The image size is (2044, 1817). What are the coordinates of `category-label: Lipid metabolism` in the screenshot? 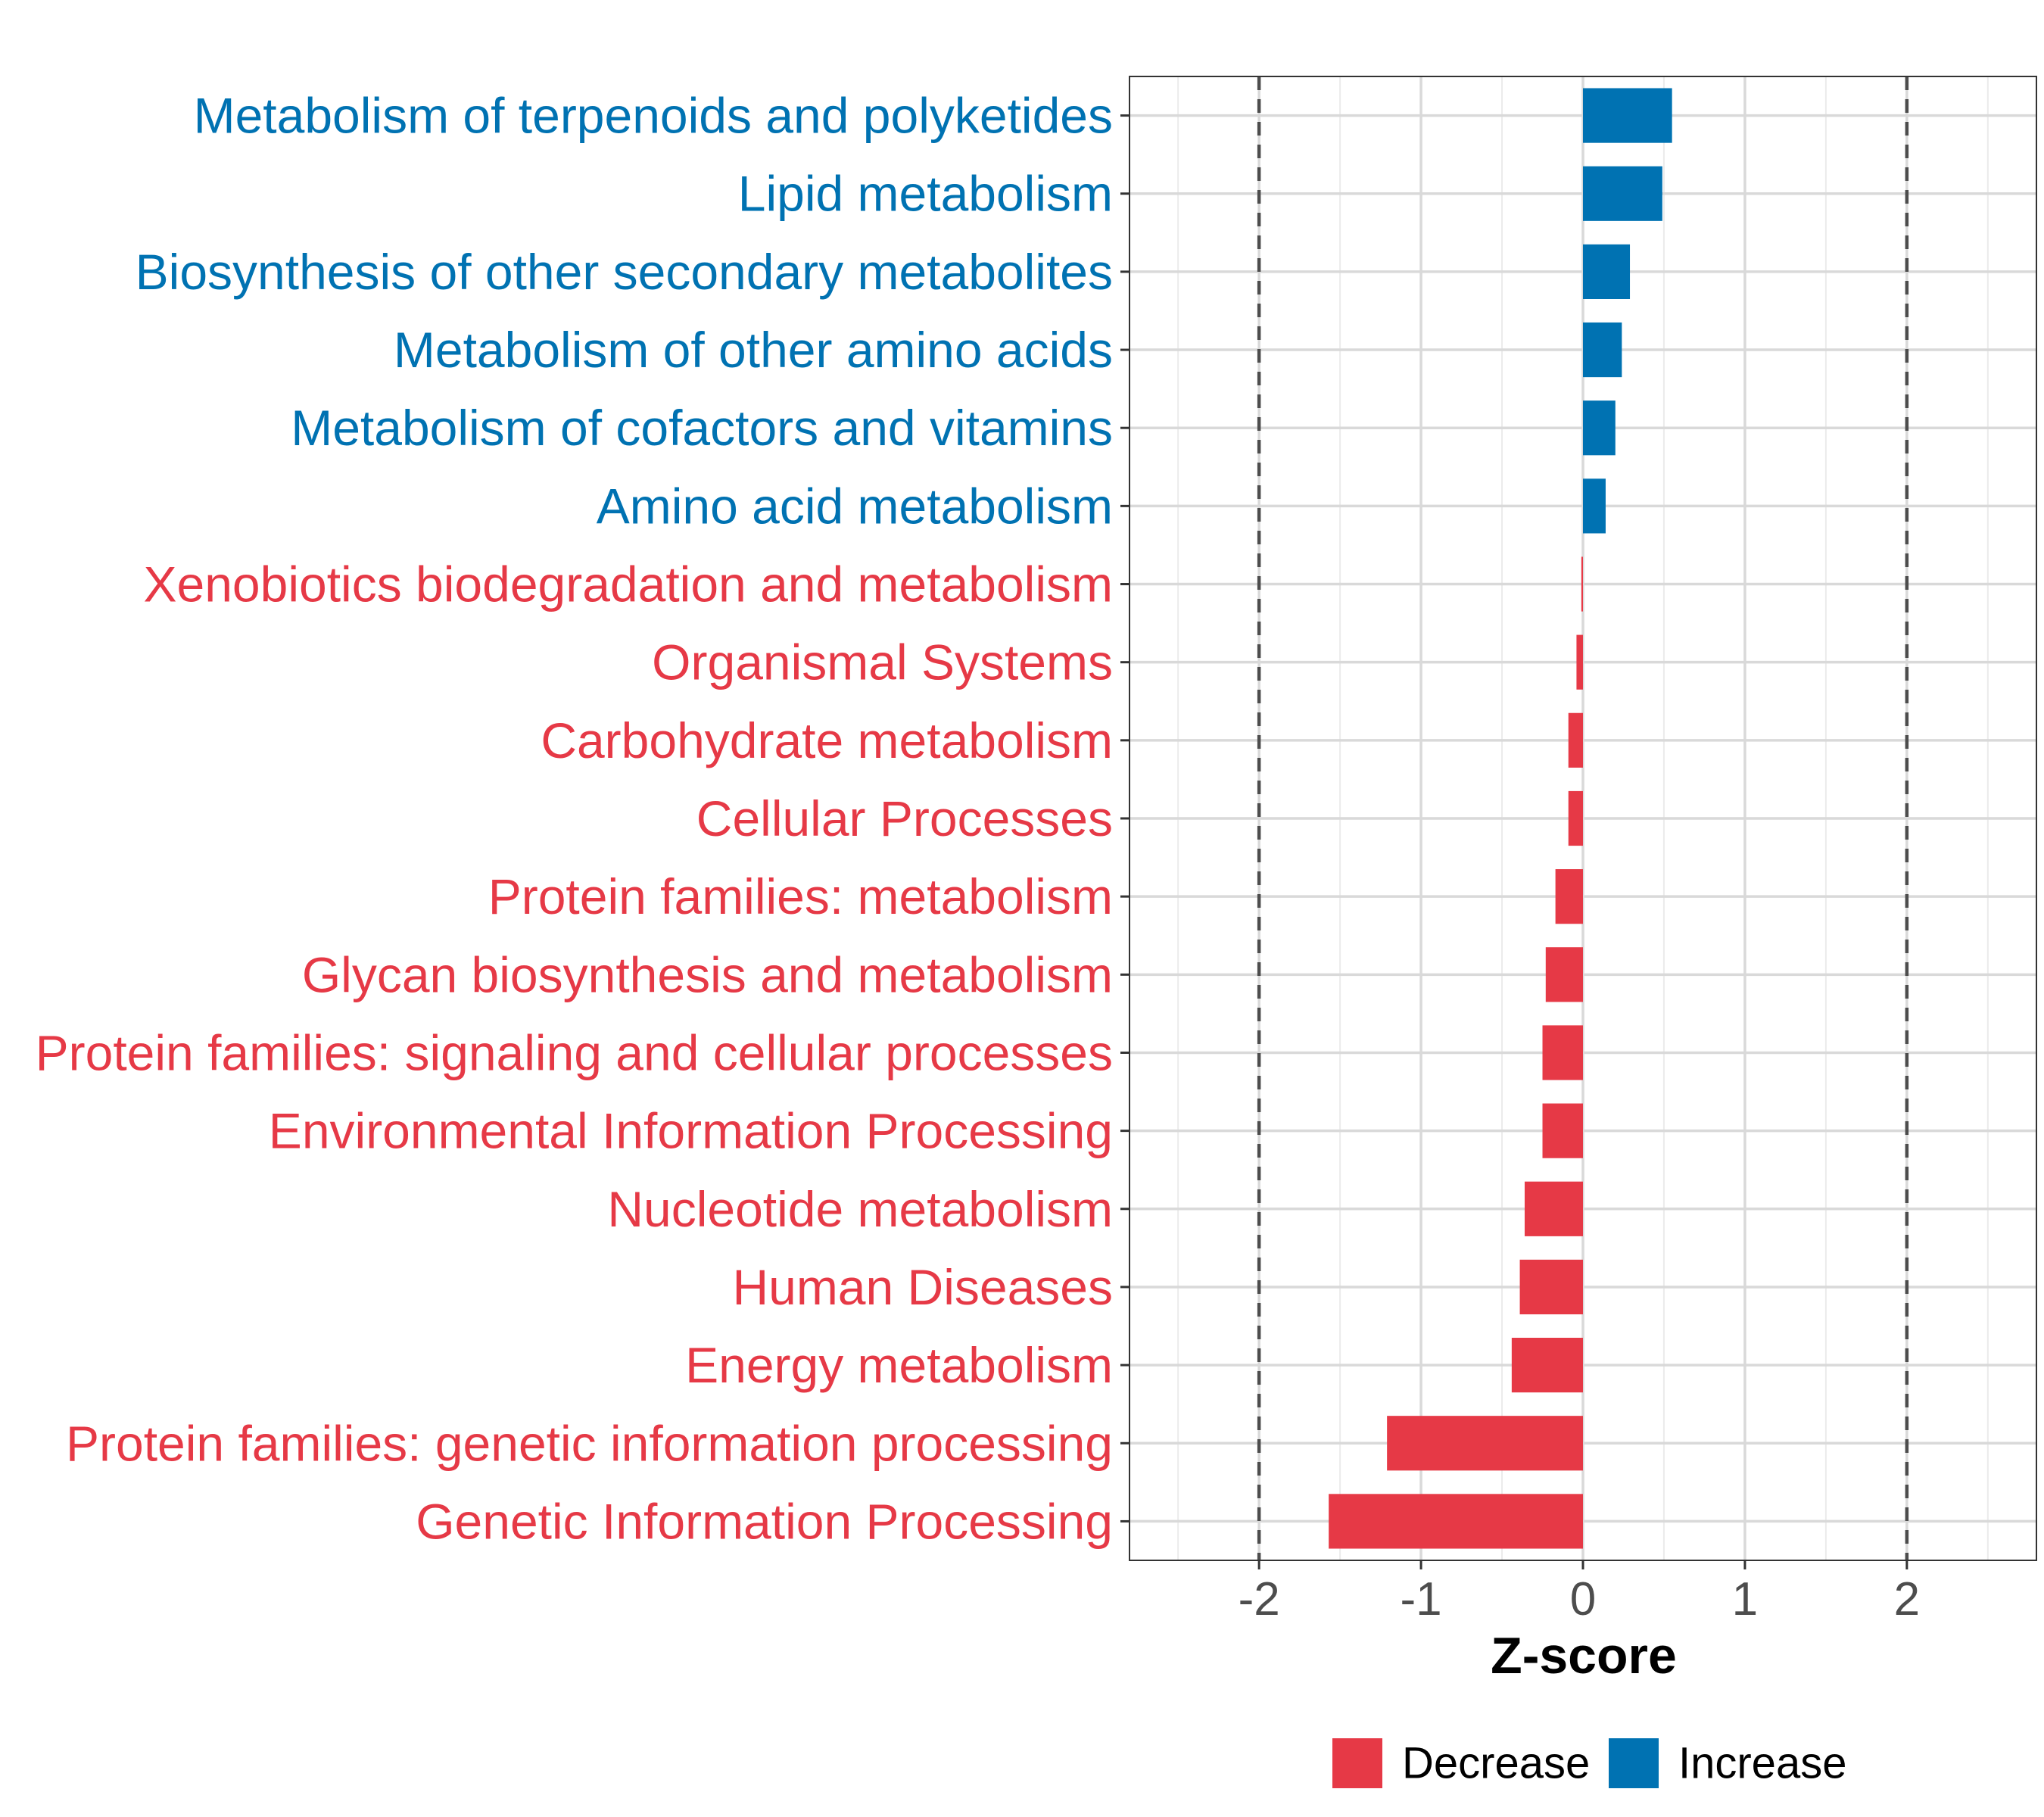 It's located at (925, 194).